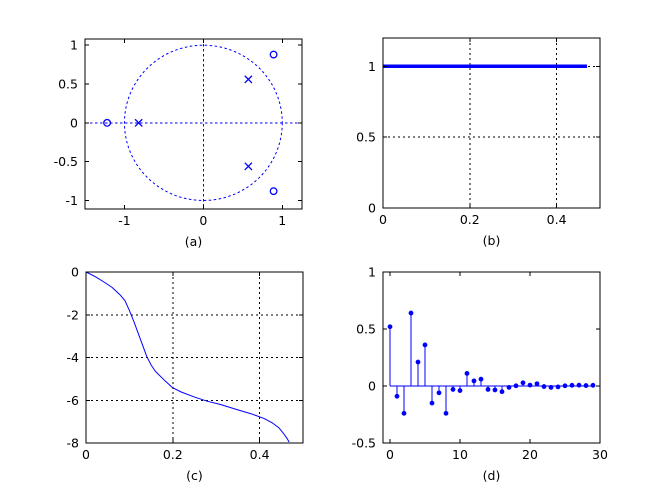 This screenshot has width=664, height=498. What do you see at coordinates (72, 200) in the screenshot?
I see `y-tick-label: -1` at bounding box center [72, 200].